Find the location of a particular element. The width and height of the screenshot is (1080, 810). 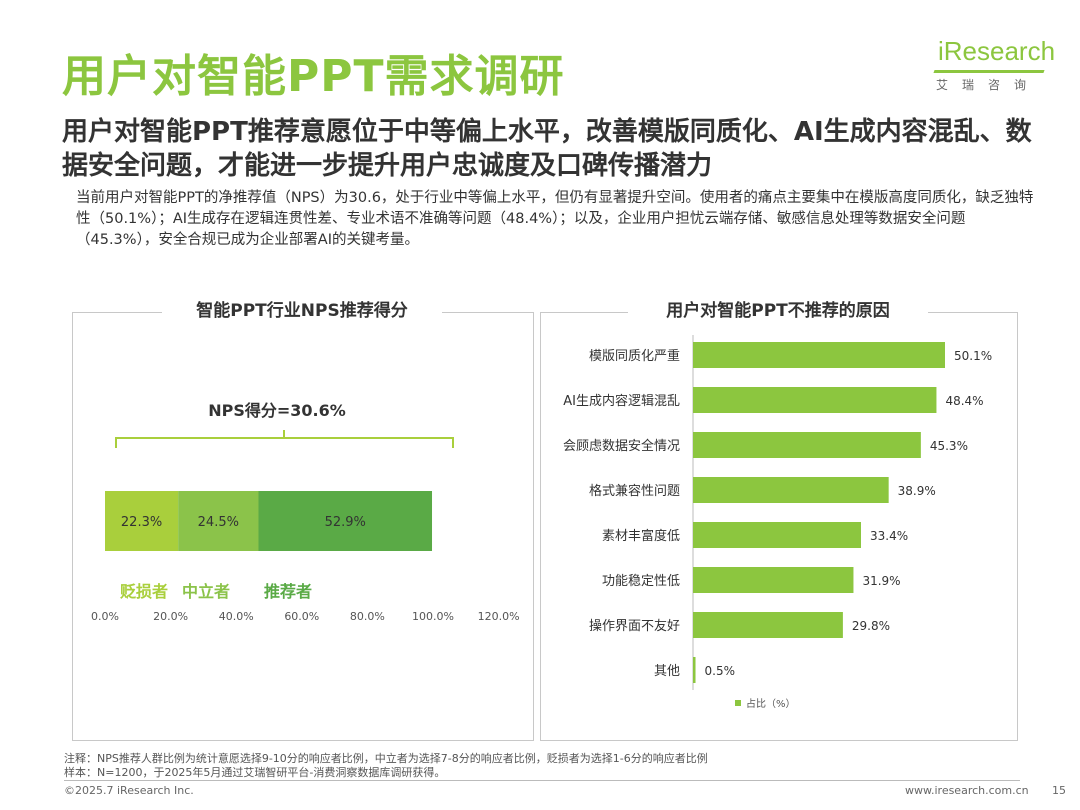

website-link: www.iresearch.com.cn is located at coordinates (967, 790).